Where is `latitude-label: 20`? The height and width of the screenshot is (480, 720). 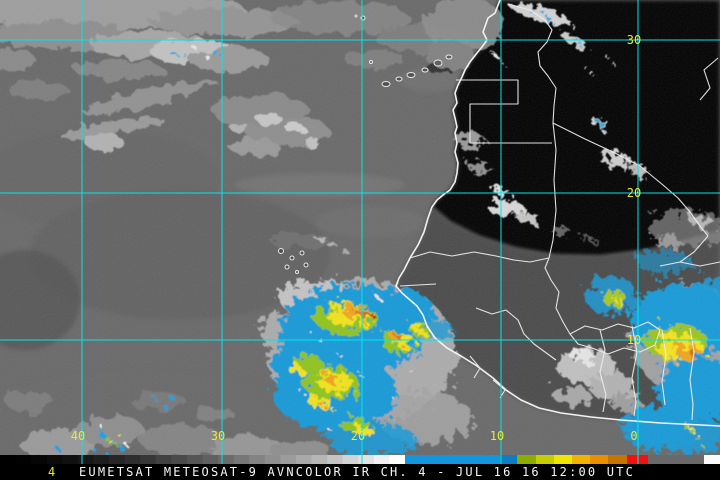
latitude-label: 20 is located at coordinates (634, 193).